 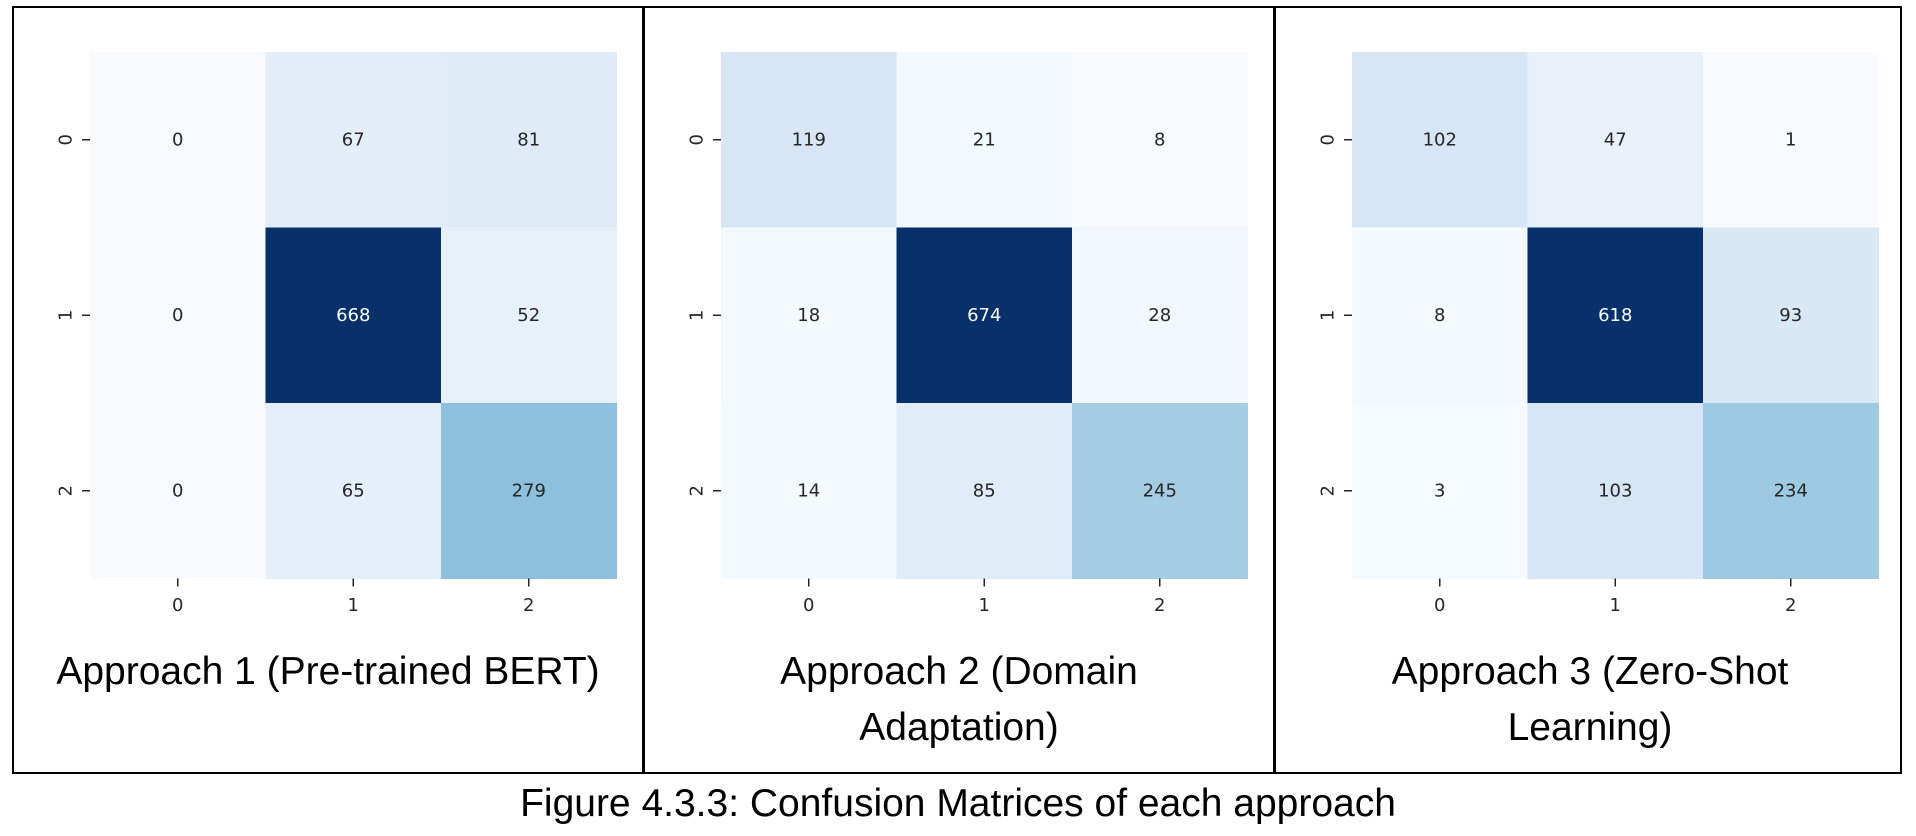 I want to click on cell-value-label: 3, so click(x=1439, y=490).